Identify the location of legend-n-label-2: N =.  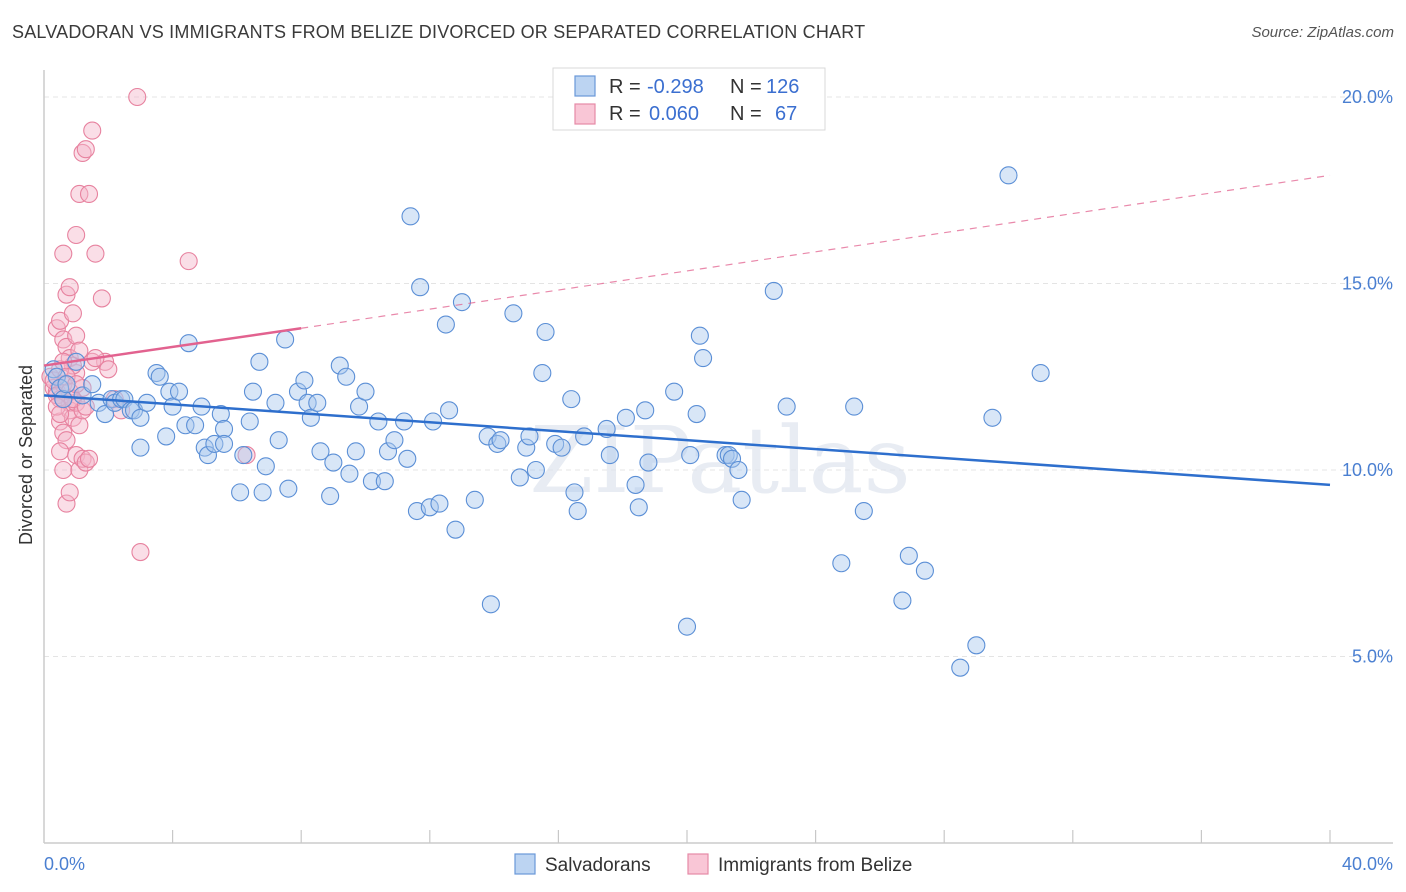
(746, 114).